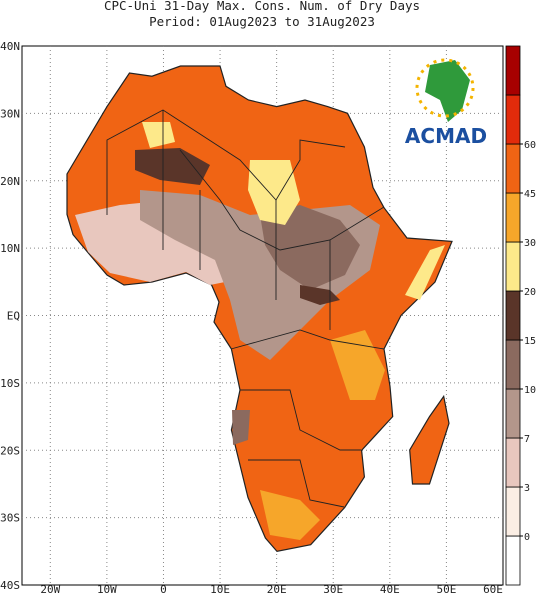 The image size is (537, 604). Describe the element at coordinates (530, 390) in the screenshot. I see `colorbar-label: 10` at that location.